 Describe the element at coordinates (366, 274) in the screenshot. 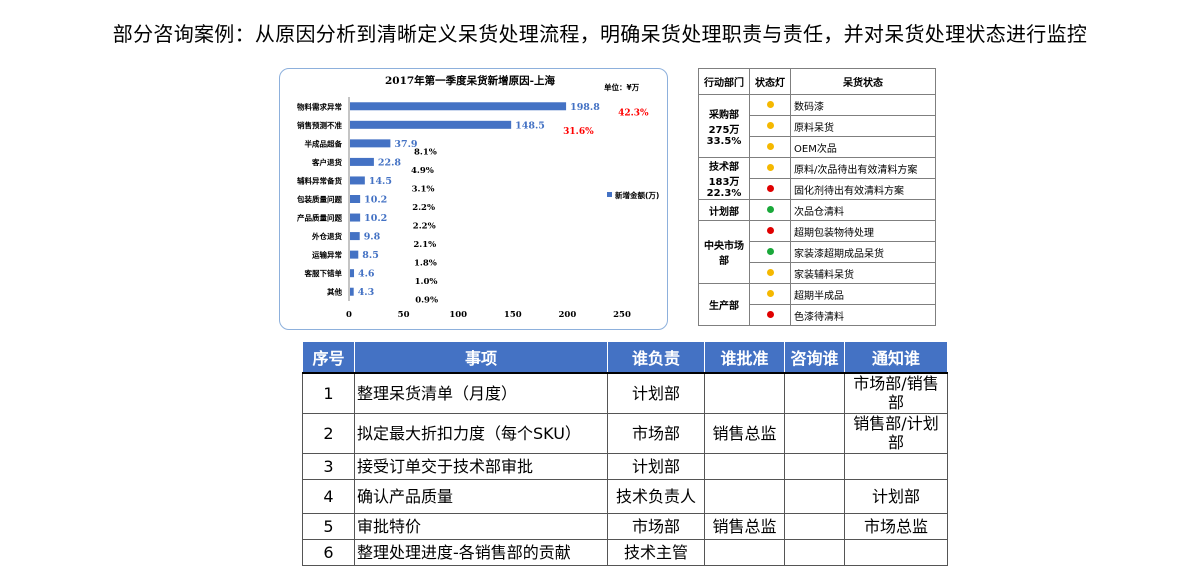

I see `bar-value-label: 4.6` at that location.